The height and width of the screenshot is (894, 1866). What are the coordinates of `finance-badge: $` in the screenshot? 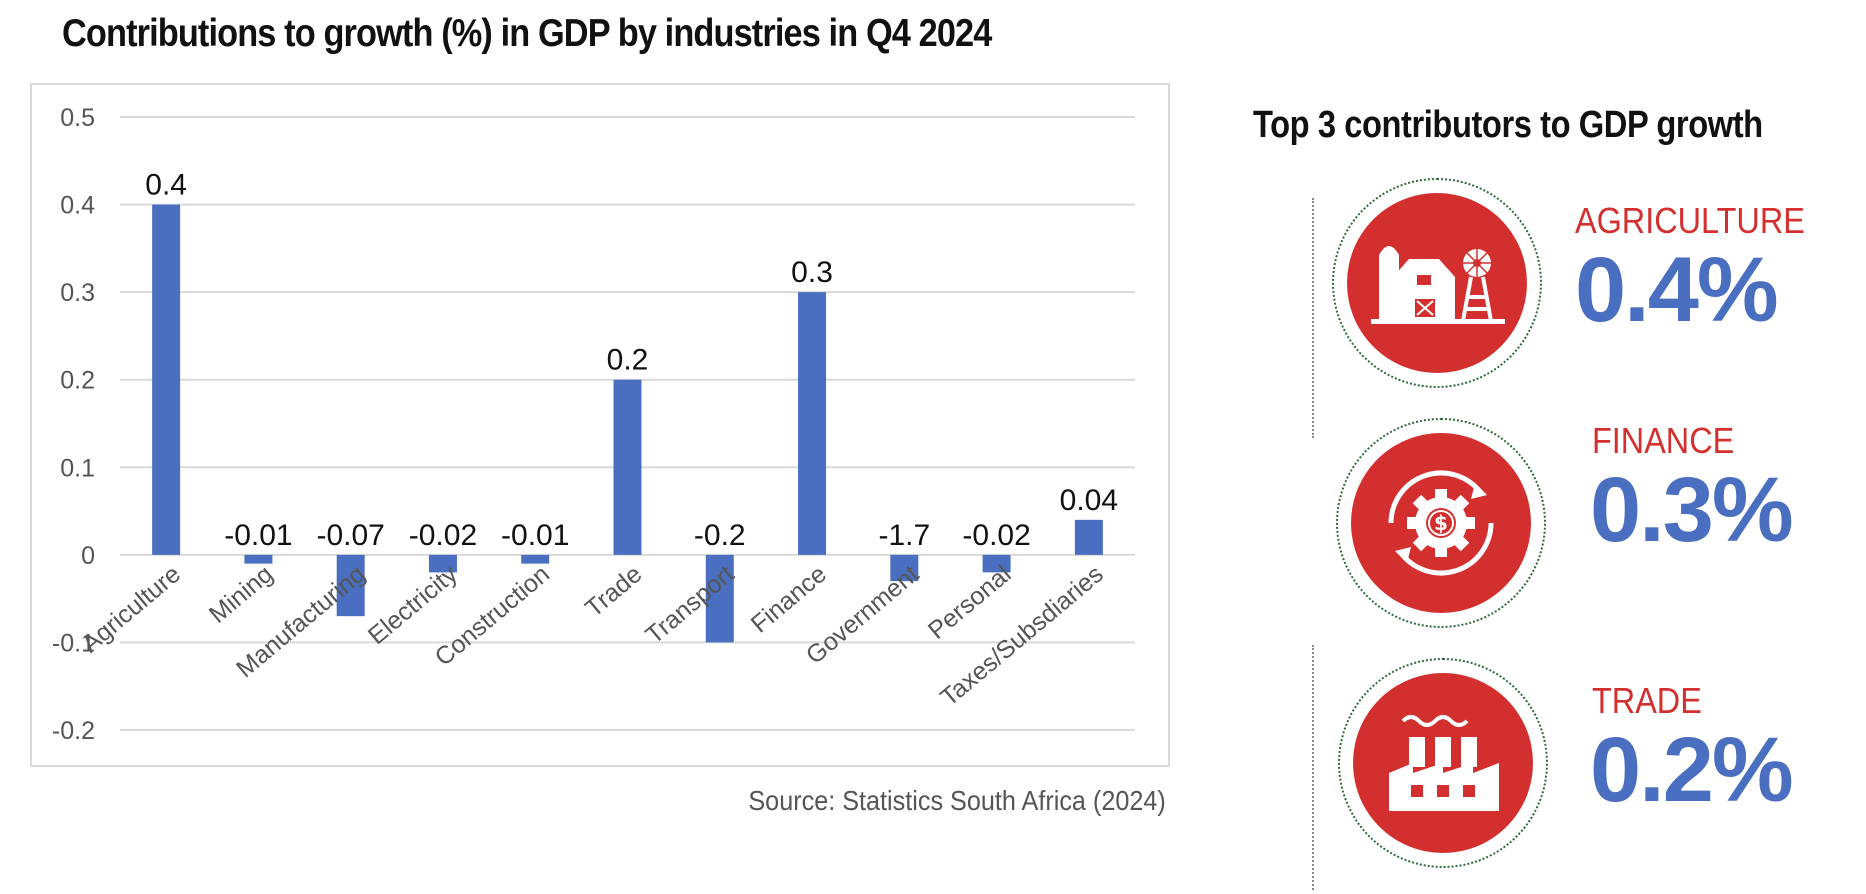 It's located at (1441, 523).